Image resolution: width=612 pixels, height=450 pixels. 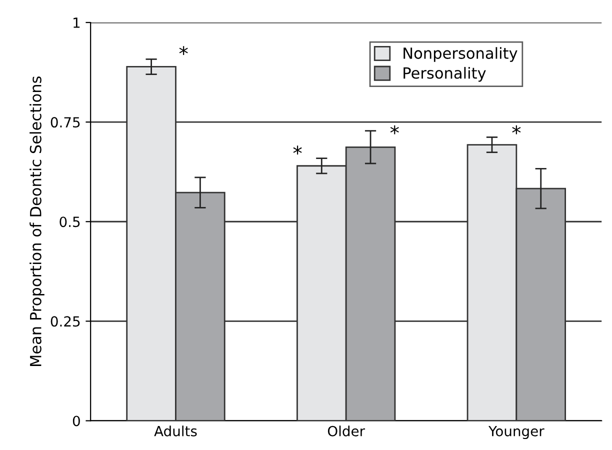 I want to click on legend-label: Personality, so click(x=445, y=74).